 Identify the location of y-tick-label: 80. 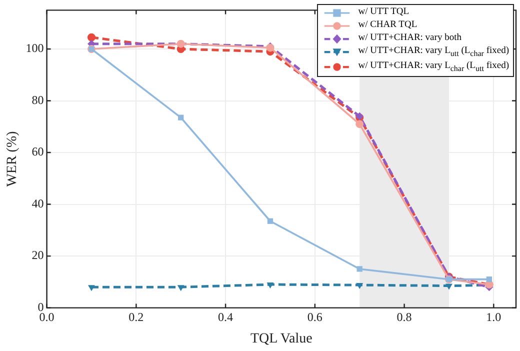
(38, 99).